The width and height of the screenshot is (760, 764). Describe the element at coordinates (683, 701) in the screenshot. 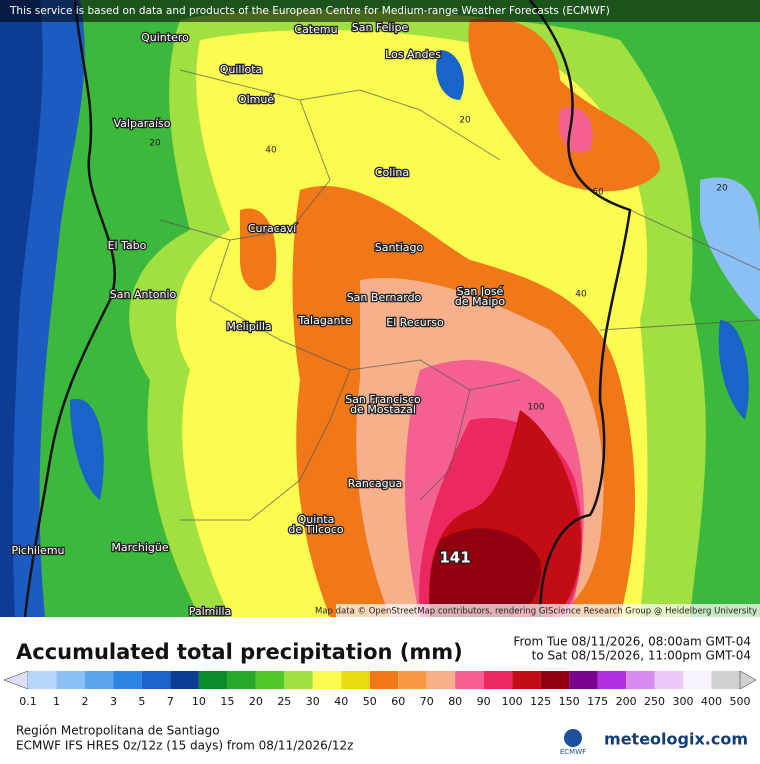

I see `legend-label: 300` at that location.